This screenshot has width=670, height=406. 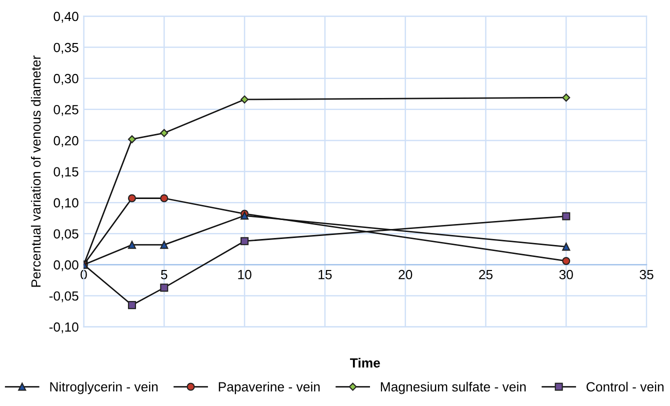 I want to click on x-tick-label: 25, so click(x=486, y=275).